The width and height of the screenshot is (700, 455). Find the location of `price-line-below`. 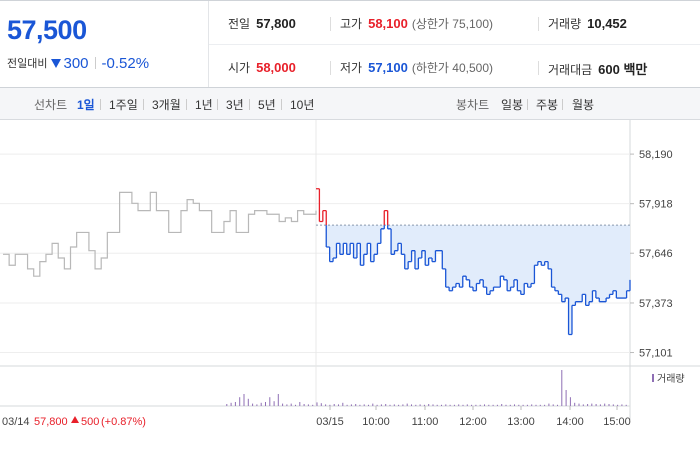

price-line-below is located at coordinates (478, 280).